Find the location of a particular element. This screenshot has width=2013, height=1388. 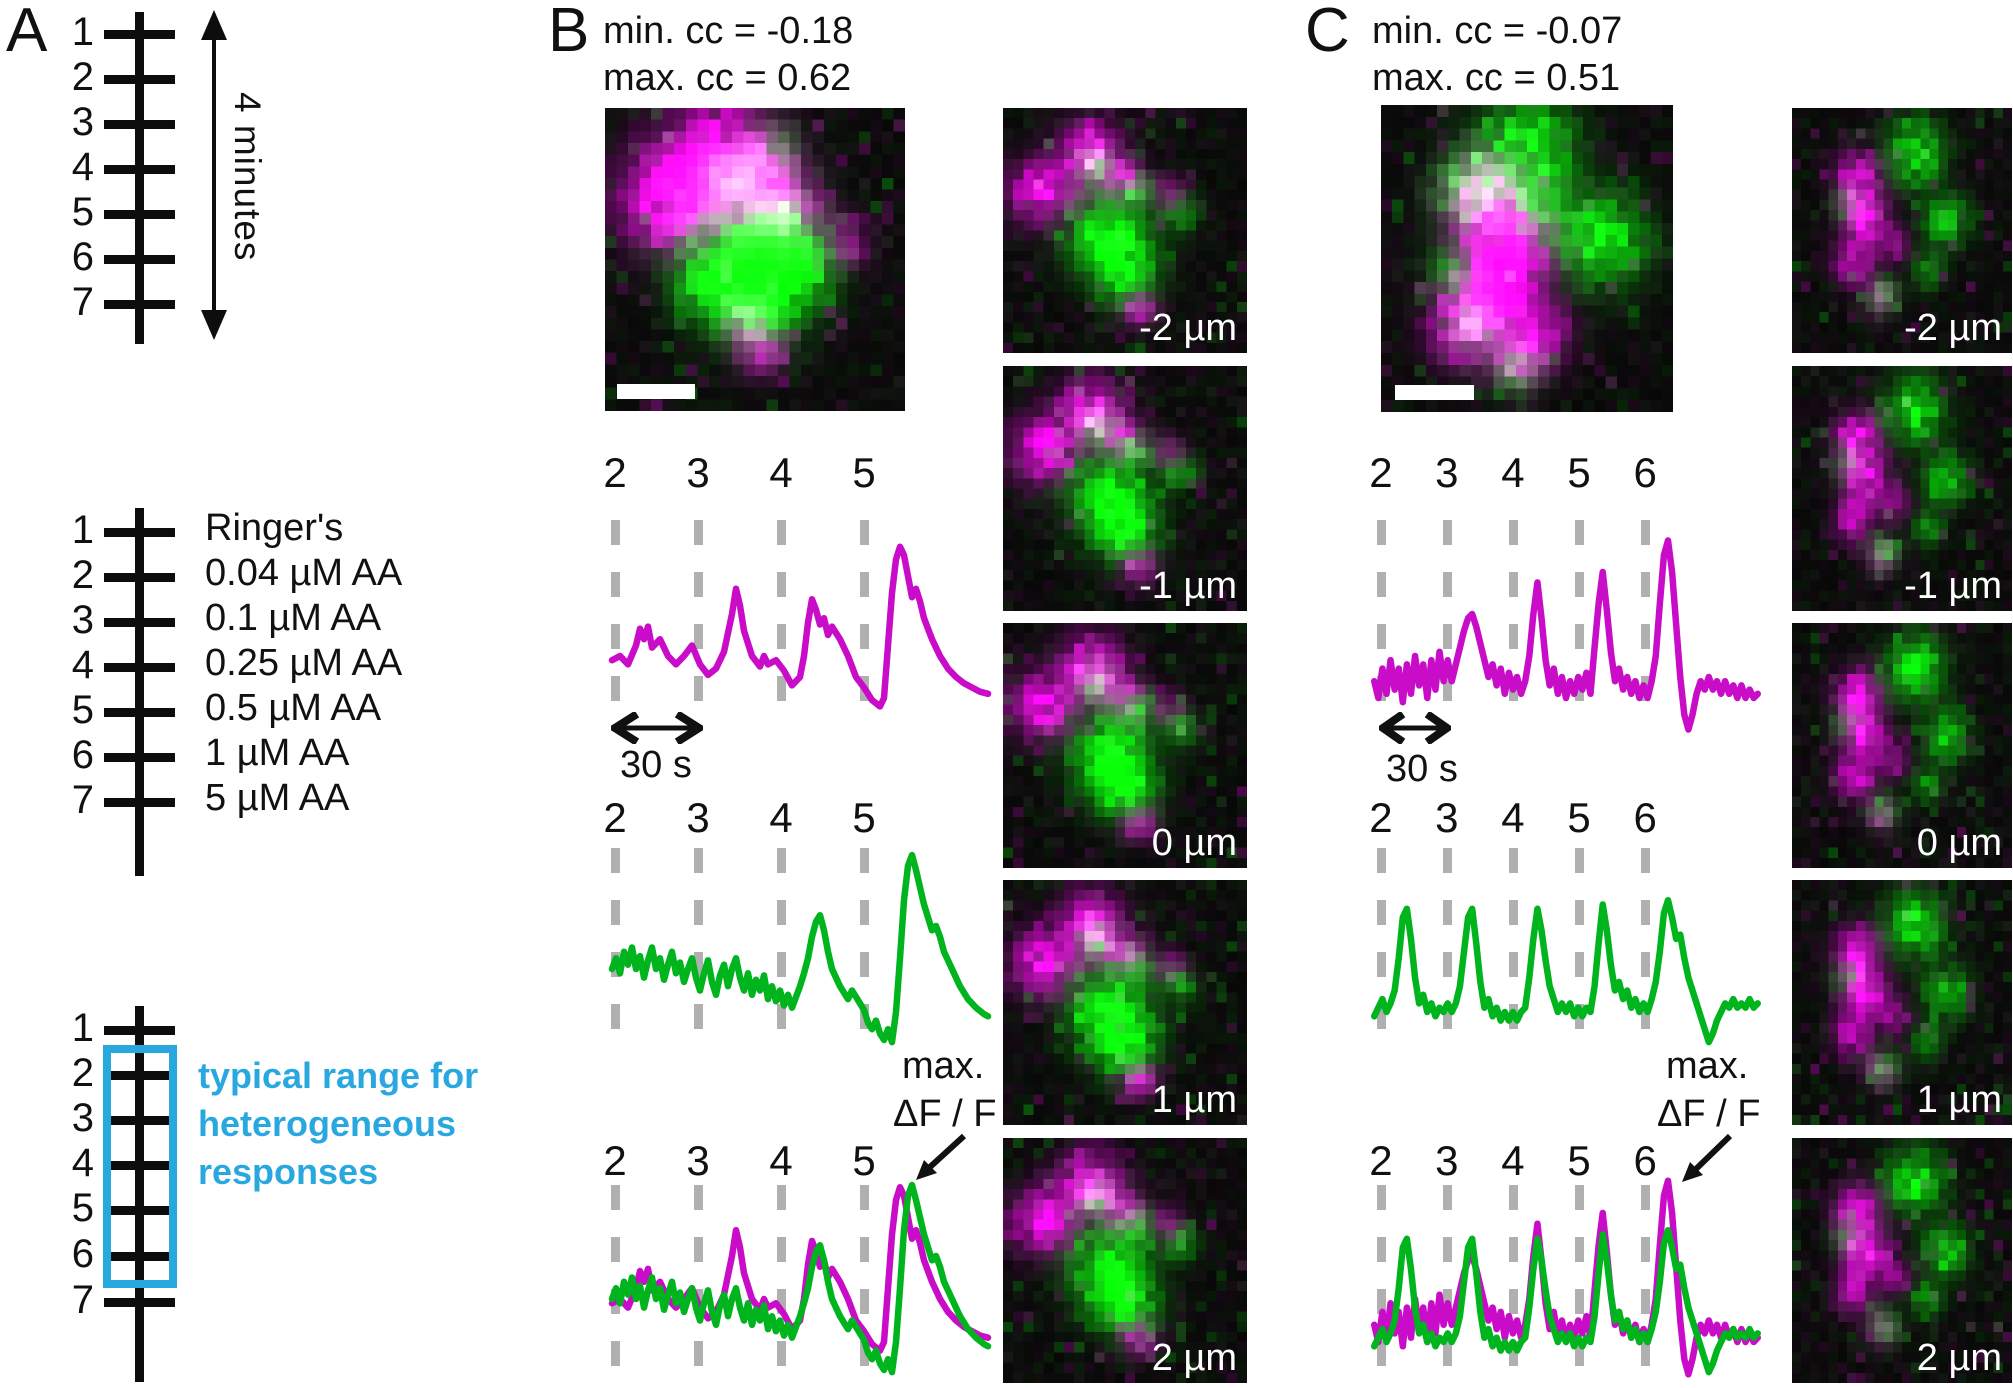

solution-label: 0.5 µM AA is located at coordinates (293, 708).